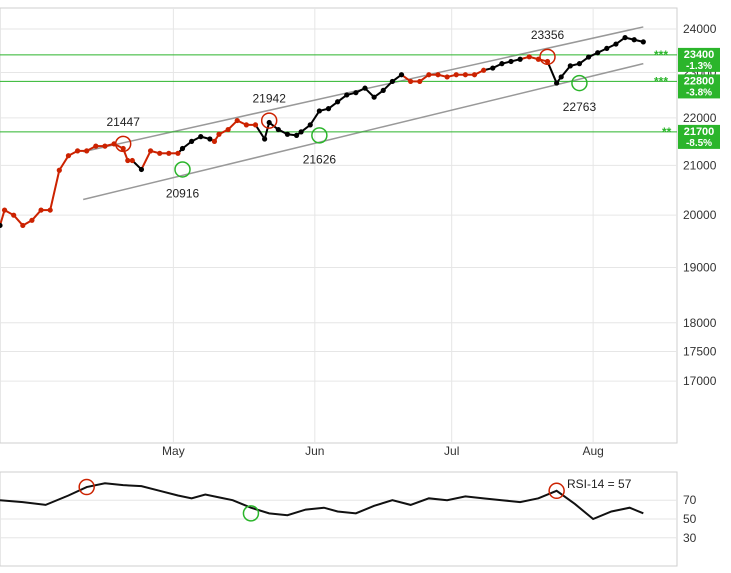 This screenshot has height=573, width=731. What do you see at coordinates (699, 92) in the screenshot?
I see `level-pct-label: -3.8%` at bounding box center [699, 92].